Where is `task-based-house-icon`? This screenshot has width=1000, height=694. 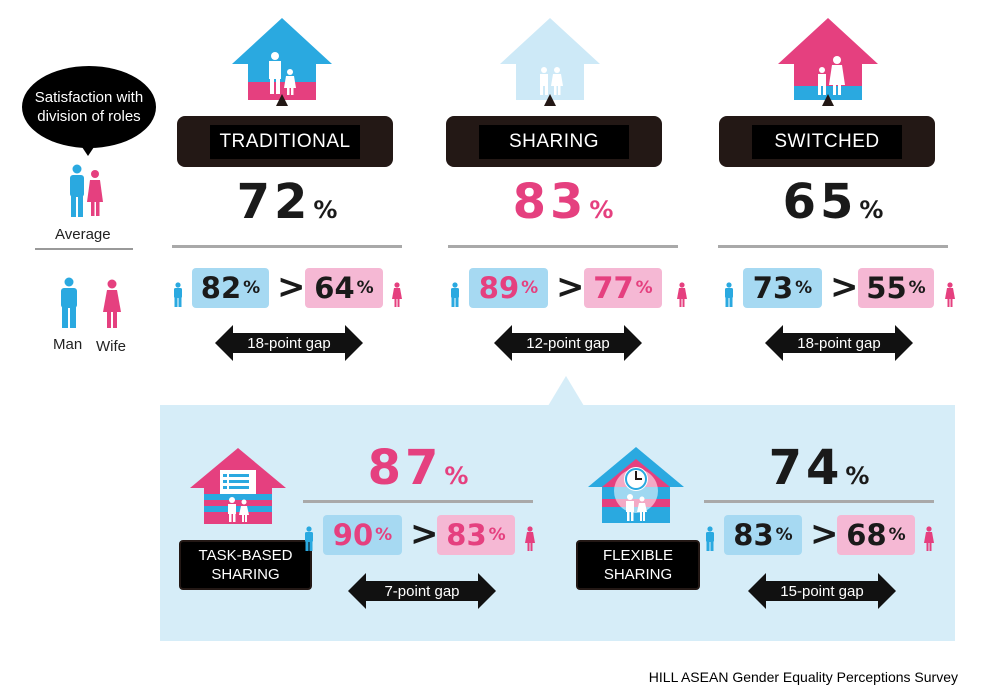 task-based-house-icon is located at coordinates (238, 486).